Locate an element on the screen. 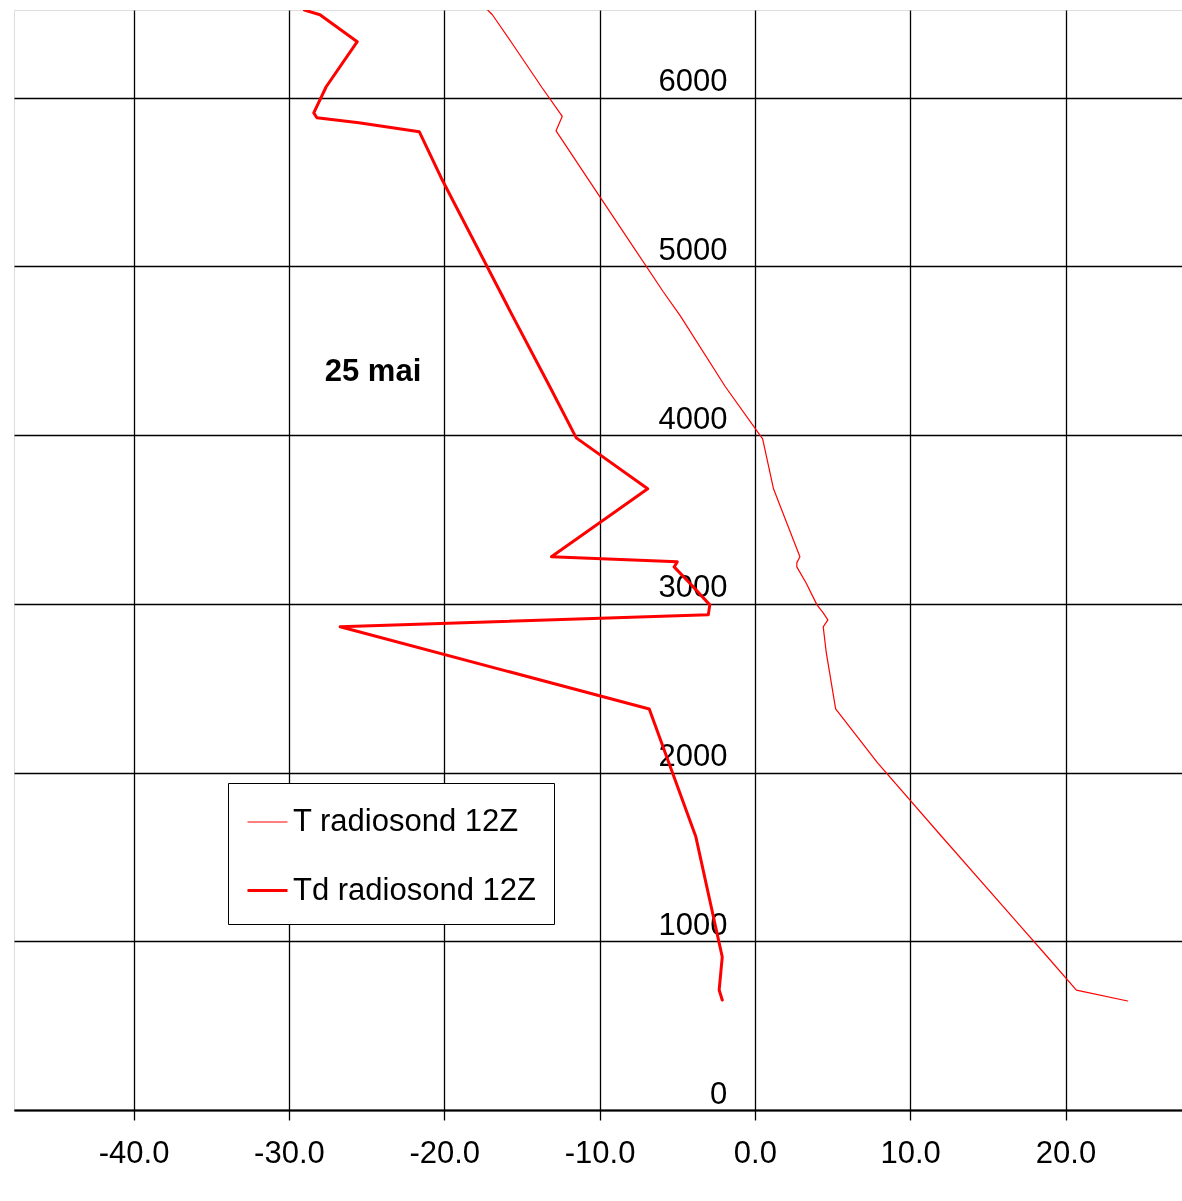 This screenshot has height=1201, width=1182. y-tick-label: 5000 is located at coordinates (693, 249).